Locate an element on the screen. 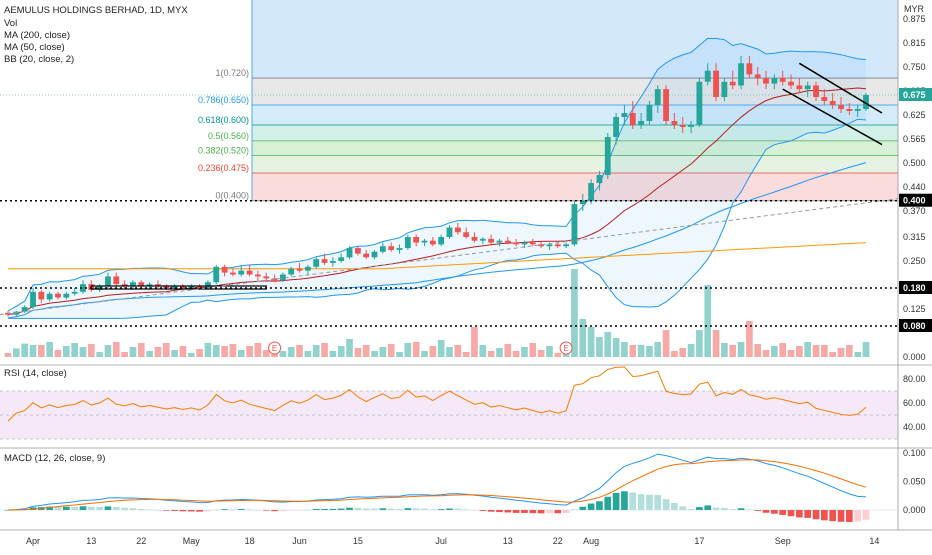 The height and width of the screenshot is (555, 932). earnings-label: E is located at coordinates (274, 348).